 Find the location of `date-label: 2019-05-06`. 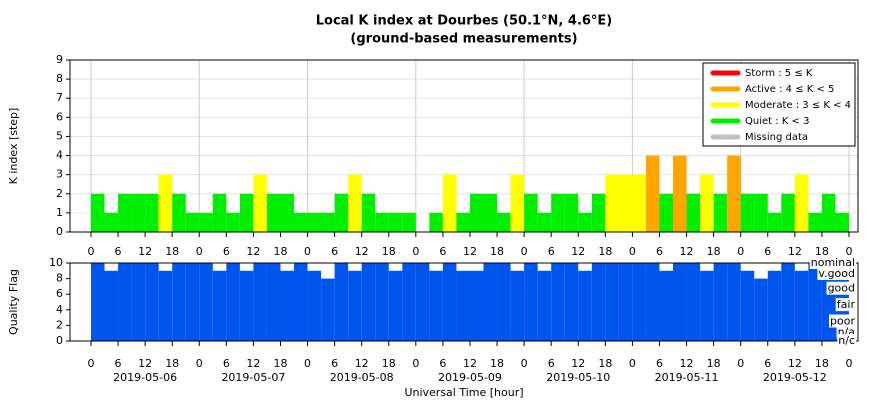

date-label: 2019-05-06 is located at coordinates (145, 377).